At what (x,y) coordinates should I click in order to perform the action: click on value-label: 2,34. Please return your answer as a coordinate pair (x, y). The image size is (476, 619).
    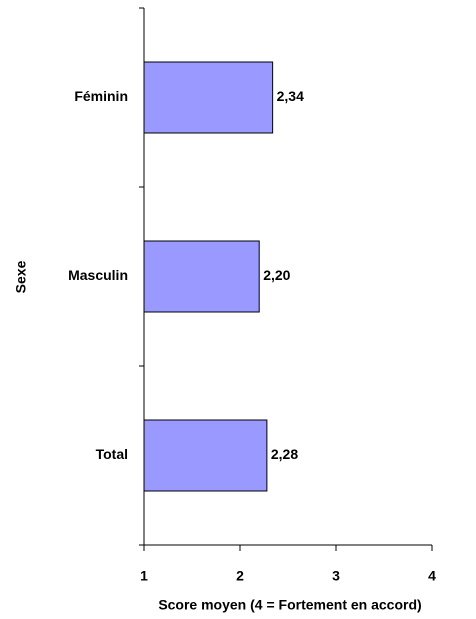
    Looking at the image, I should click on (290, 96).